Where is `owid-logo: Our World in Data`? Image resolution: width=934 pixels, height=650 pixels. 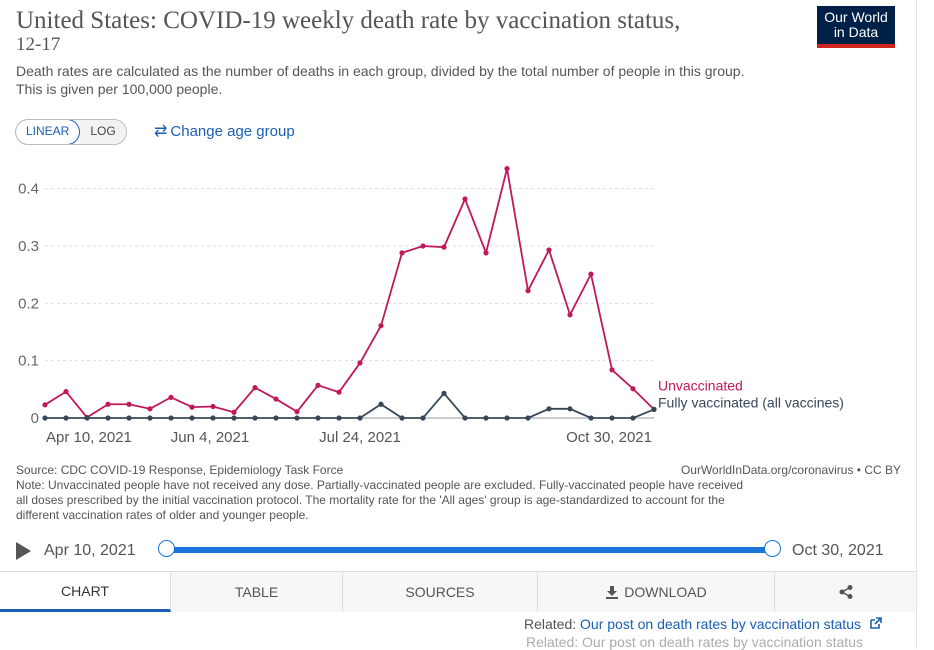
owid-logo: Our World in Data is located at coordinates (856, 27).